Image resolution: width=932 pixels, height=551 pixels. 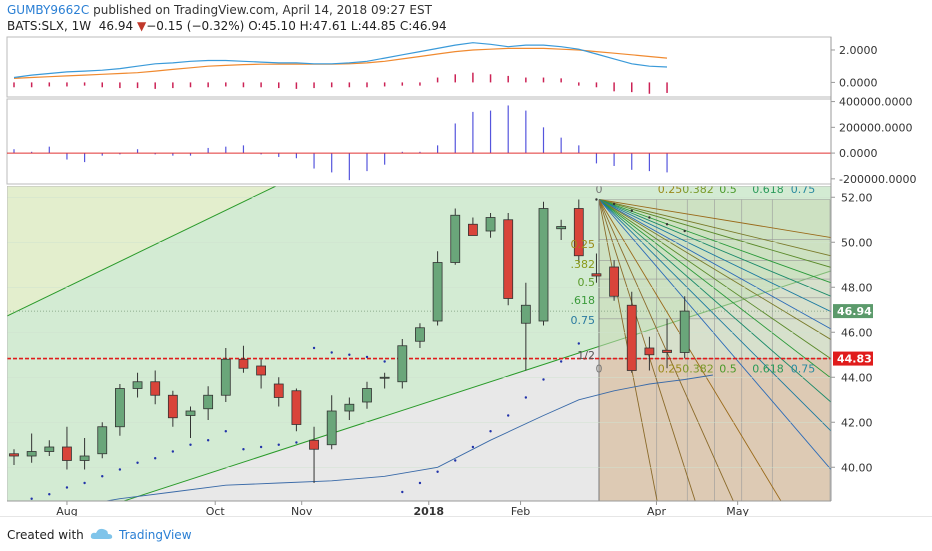 I want to click on osc-line-fast, so click(x=340, y=60).